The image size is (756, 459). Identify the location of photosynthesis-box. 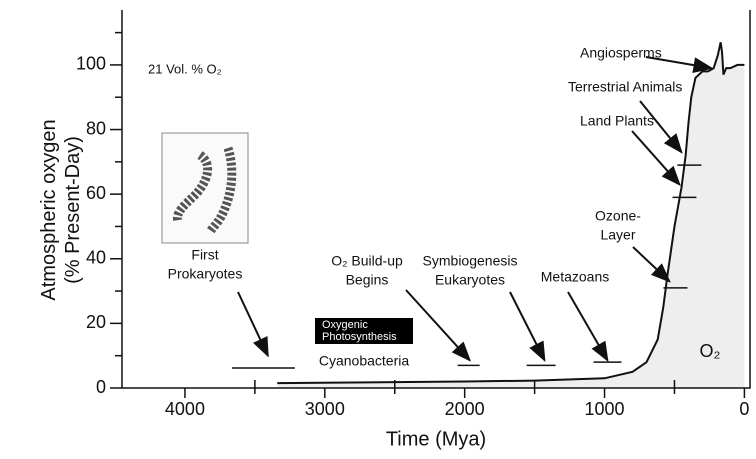
(364, 331).